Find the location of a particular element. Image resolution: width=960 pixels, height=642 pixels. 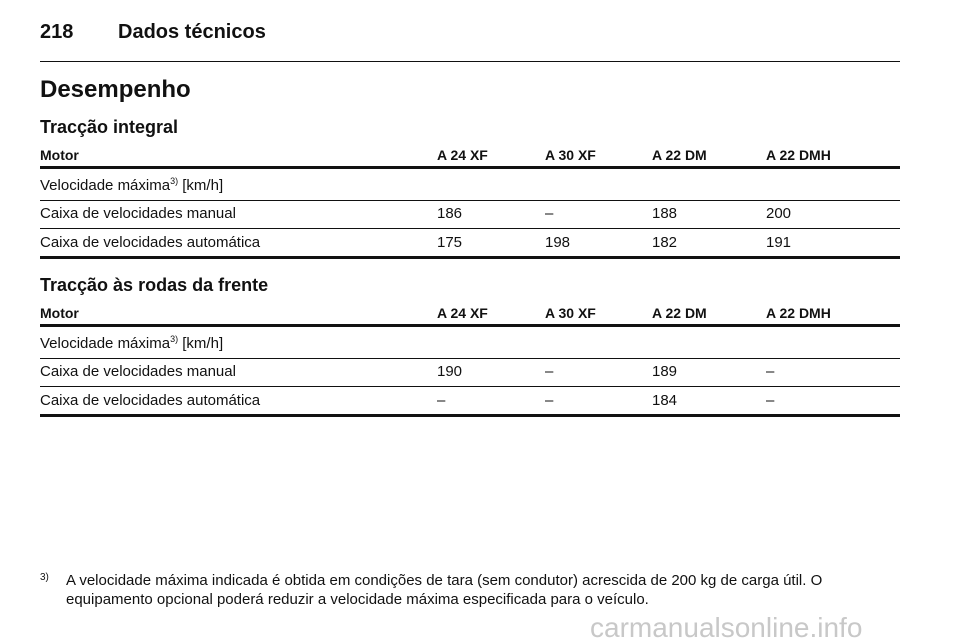

heading: Desempenho is located at coordinates (115, 89).